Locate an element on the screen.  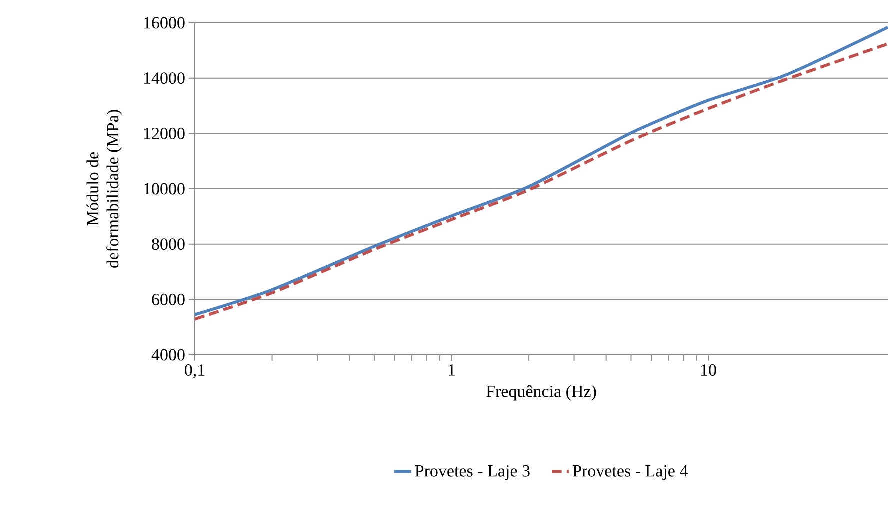
y-axis-title: Módulo de deformabilidade (MPa) is located at coordinates (104, 189).